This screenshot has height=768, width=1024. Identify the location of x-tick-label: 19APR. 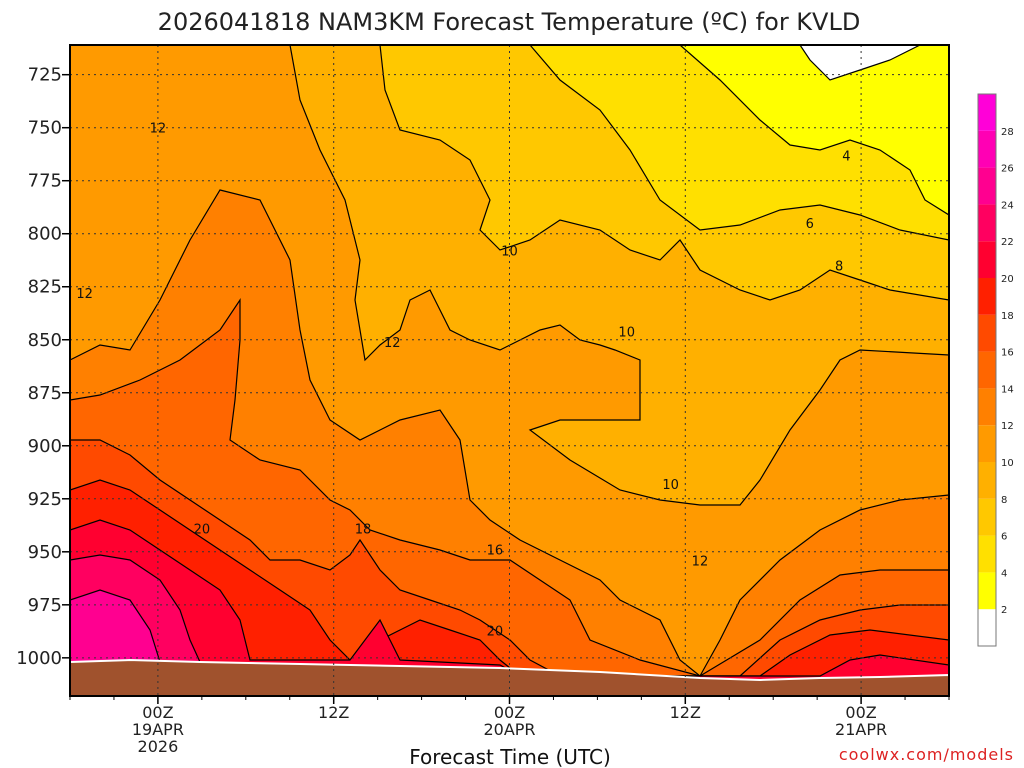
(158, 729).